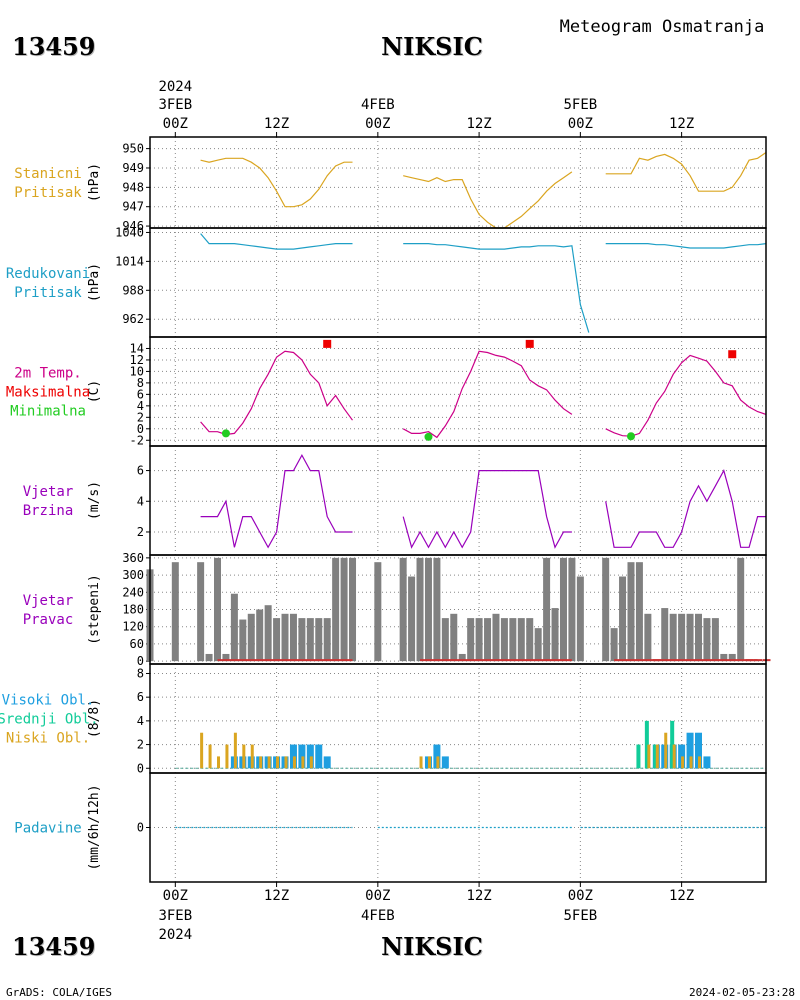 Image resolution: width=800 pixels, height=1000 pixels. I want to click on y-tick-label: 120, so click(133, 627).